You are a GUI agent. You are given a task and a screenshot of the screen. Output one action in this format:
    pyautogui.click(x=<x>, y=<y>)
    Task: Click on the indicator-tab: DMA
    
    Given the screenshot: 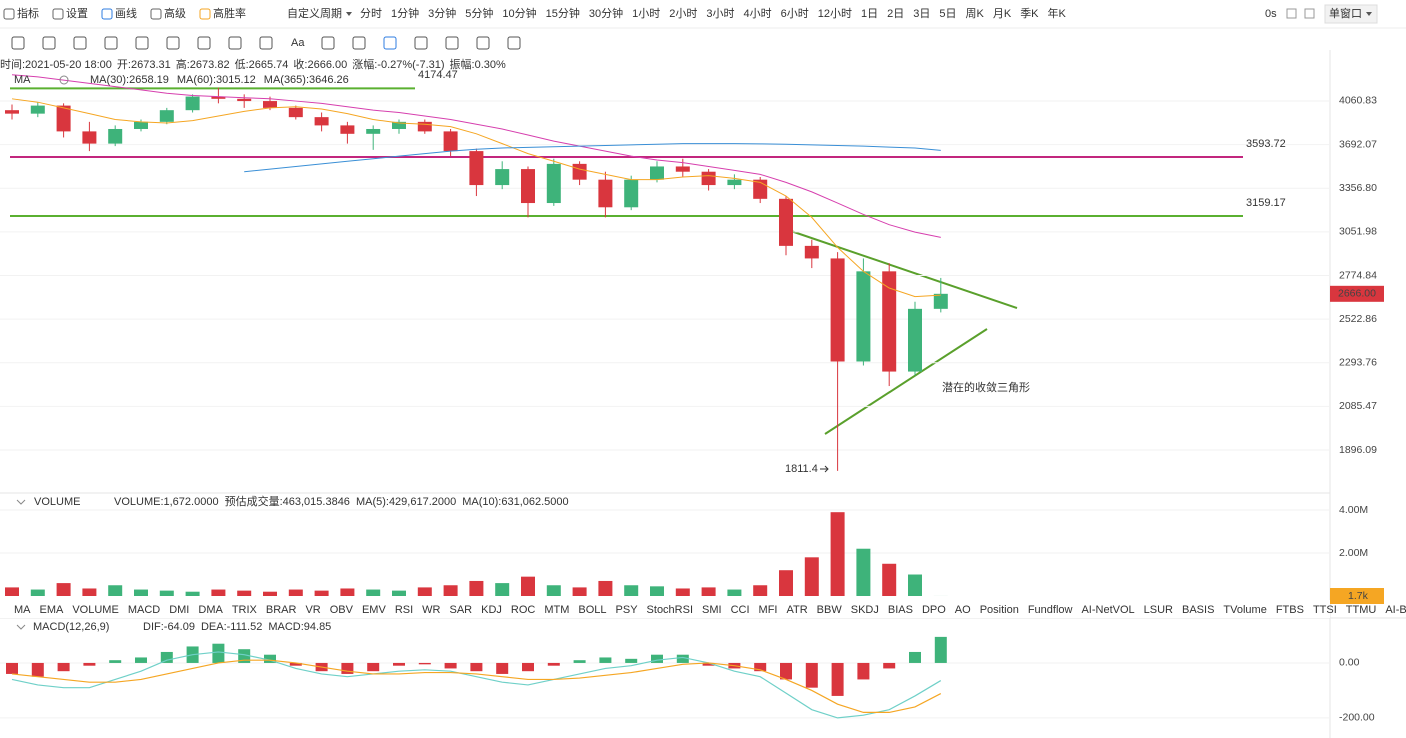 What is the action you would take?
    pyautogui.click(x=210, y=610)
    